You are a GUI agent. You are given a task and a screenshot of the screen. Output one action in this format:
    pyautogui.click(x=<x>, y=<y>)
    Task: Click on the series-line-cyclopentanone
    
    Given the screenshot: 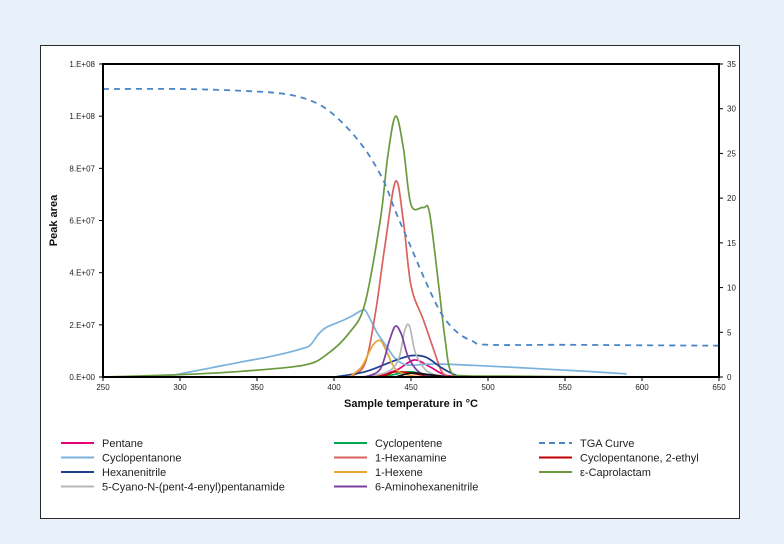 What is the action you would take?
    pyautogui.click(x=395, y=343)
    